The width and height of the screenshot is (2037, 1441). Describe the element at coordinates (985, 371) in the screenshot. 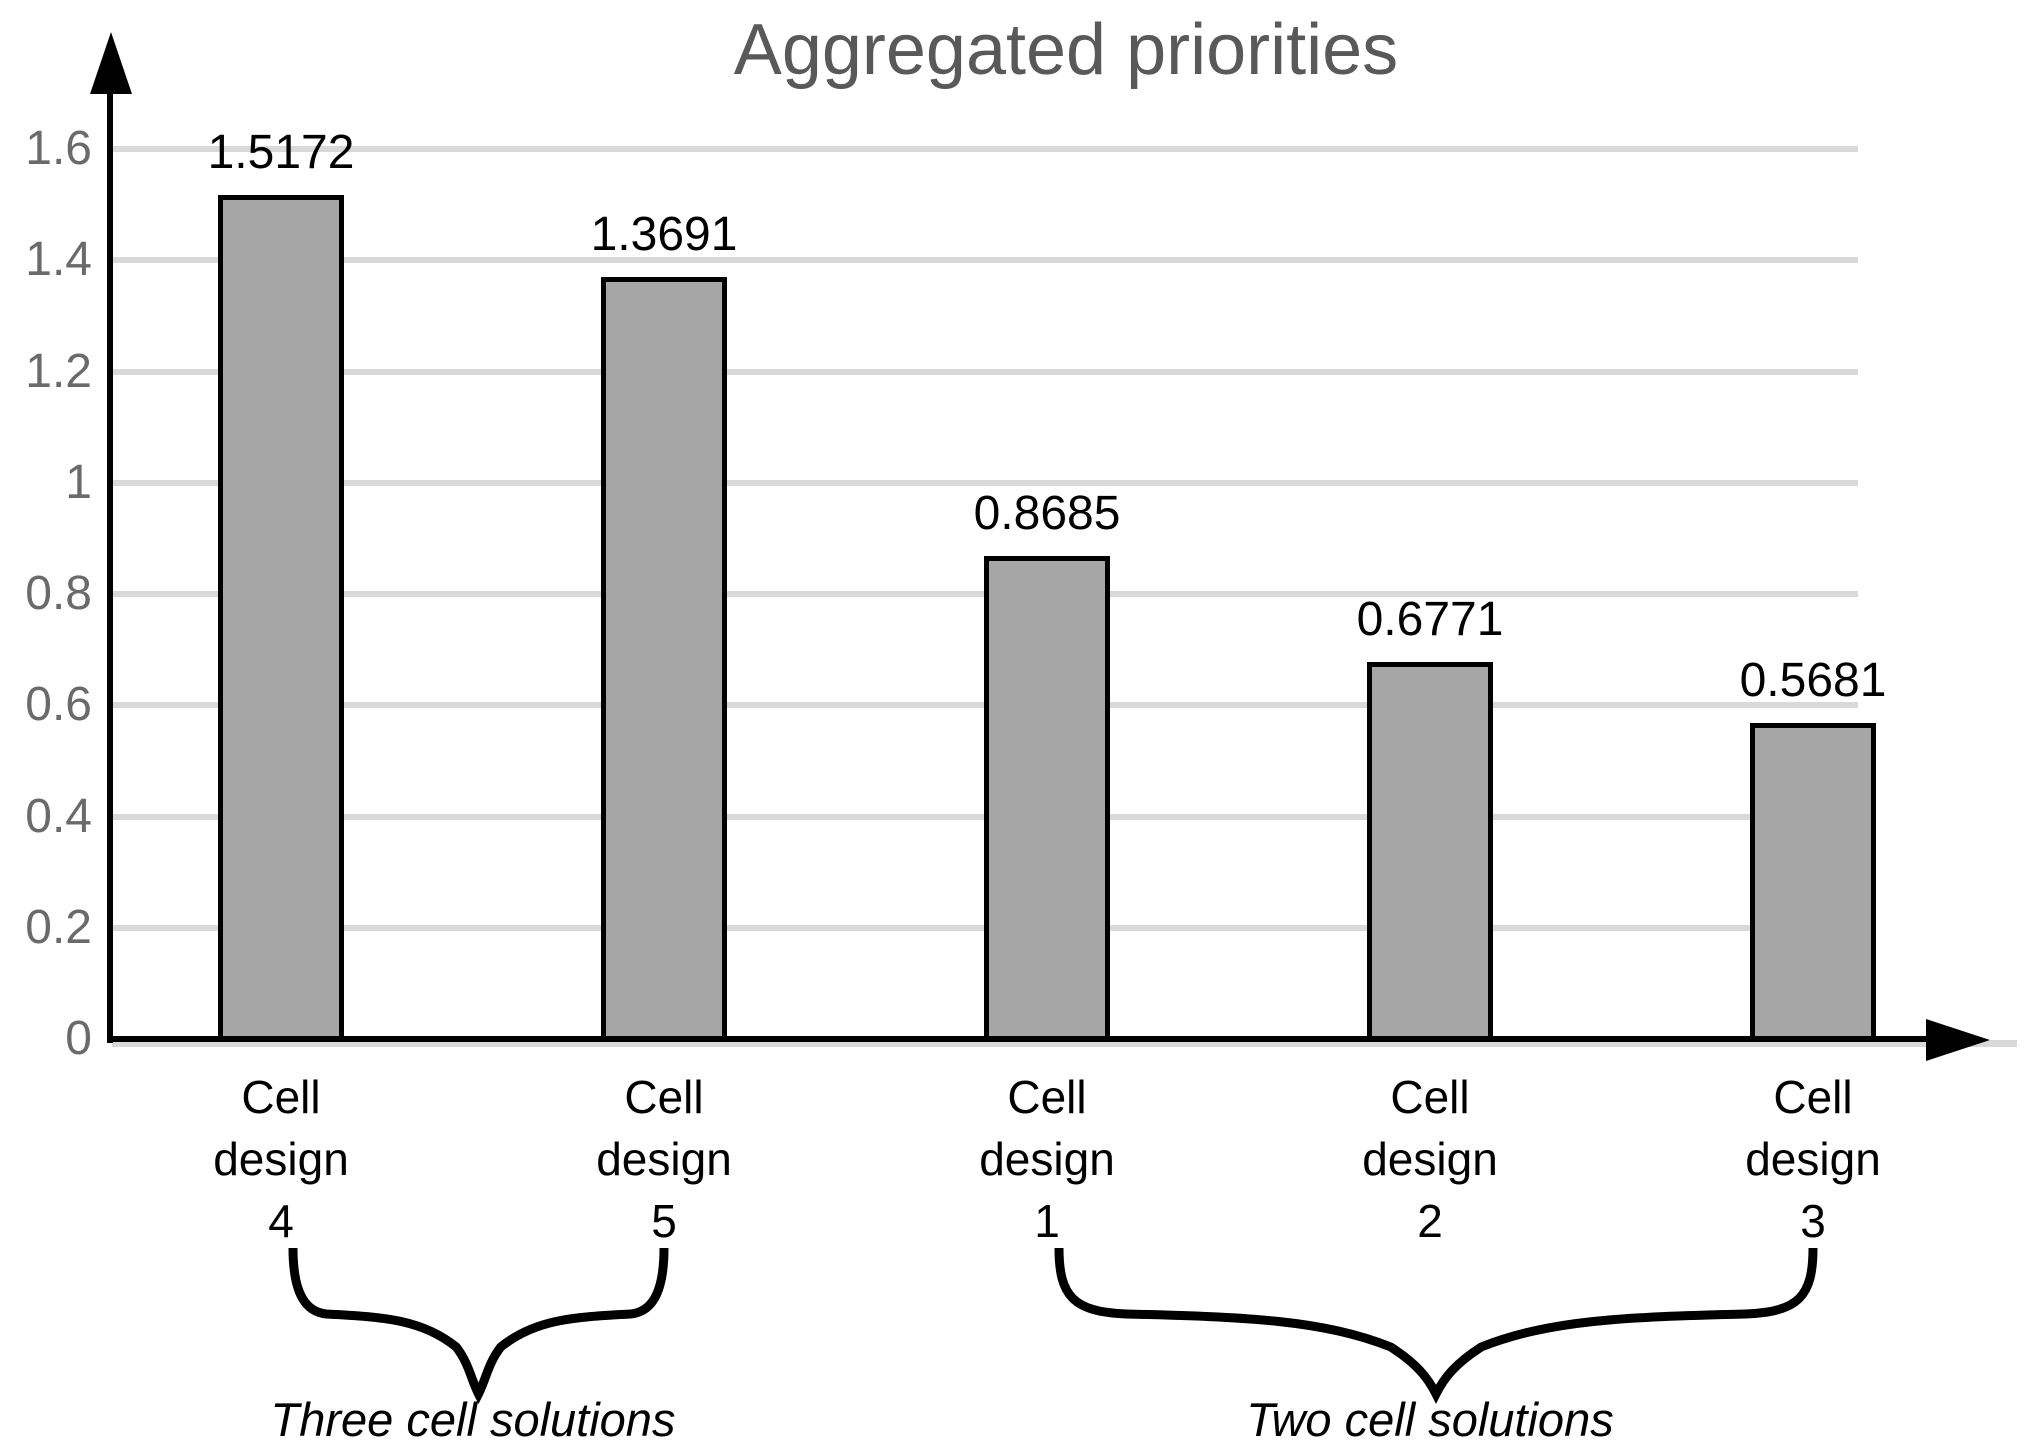

I see `gridline-1.2` at that location.